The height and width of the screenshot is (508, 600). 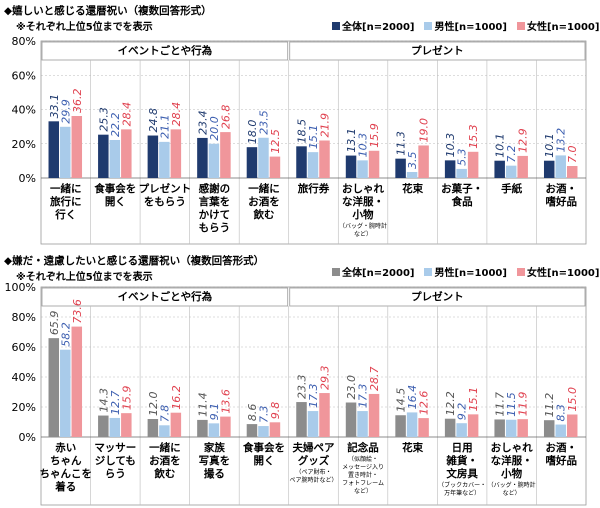 I want to click on category-label: ちゃんこを, so click(x=66, y=474).